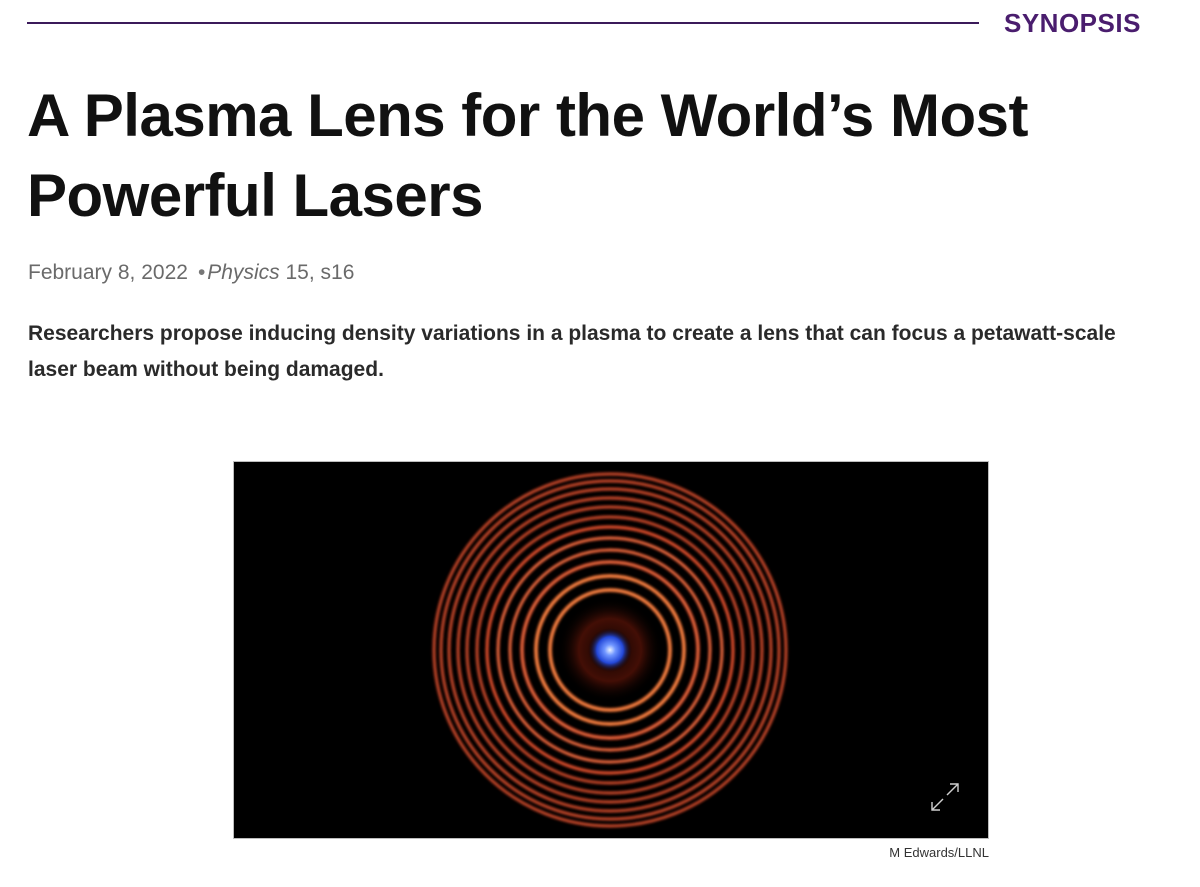  Describe the element at coordinates (945, 797) in the screenshot. I see `expand-arrows-icon` at that location.